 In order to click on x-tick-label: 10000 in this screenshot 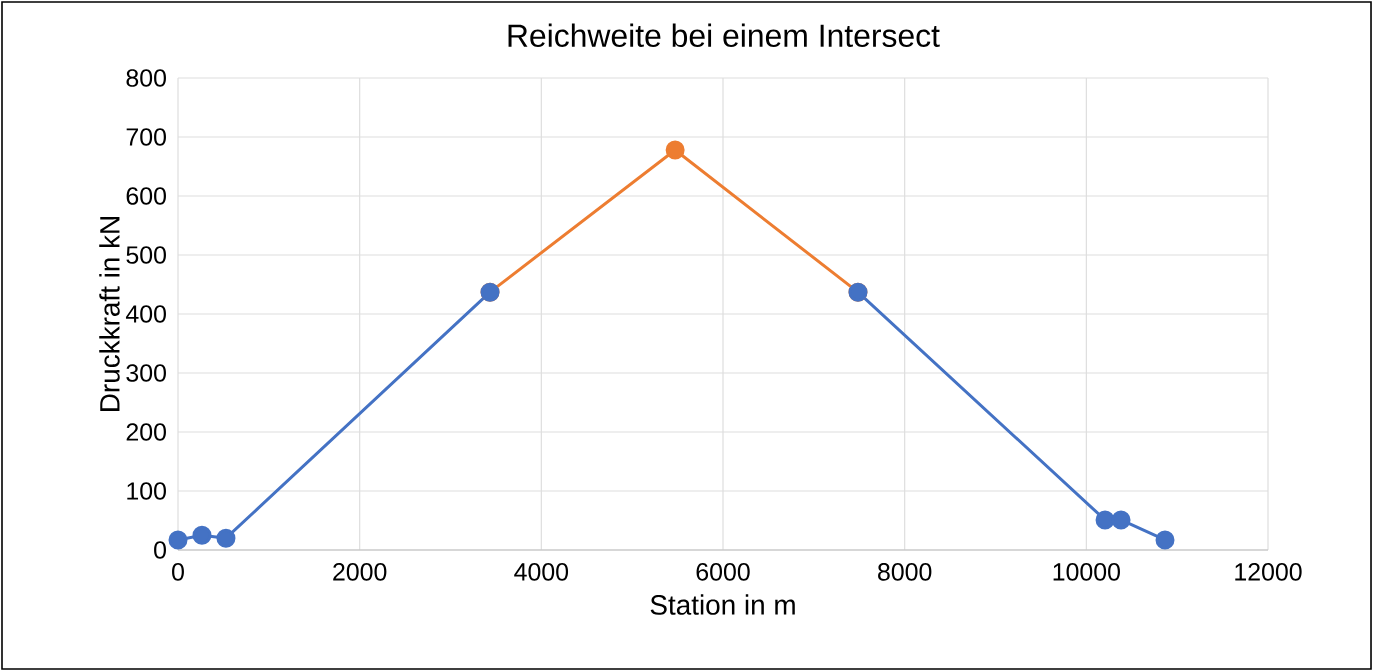, I will do `click(1086, 572)`.